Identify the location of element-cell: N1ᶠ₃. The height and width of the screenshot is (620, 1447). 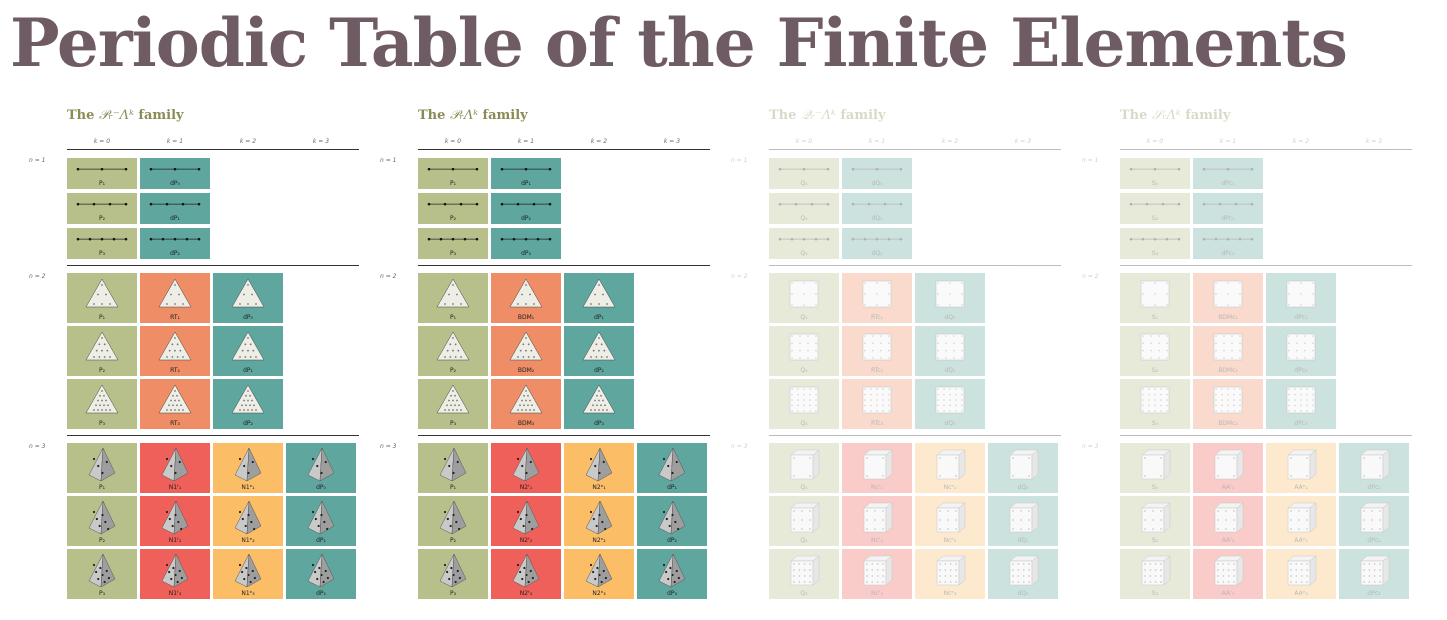
(175, 574).